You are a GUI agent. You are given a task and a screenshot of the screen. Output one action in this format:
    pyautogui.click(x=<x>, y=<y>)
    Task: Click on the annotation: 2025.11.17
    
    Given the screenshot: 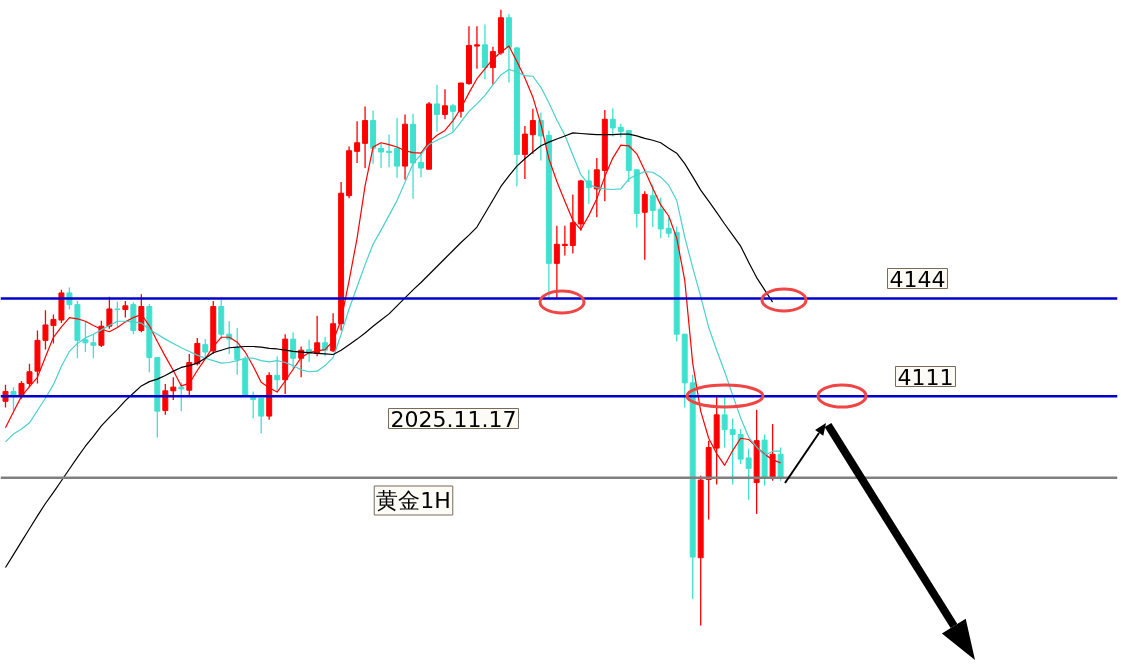 What is the action you would take?
    pyautogui.click(x=453, y=419)
    